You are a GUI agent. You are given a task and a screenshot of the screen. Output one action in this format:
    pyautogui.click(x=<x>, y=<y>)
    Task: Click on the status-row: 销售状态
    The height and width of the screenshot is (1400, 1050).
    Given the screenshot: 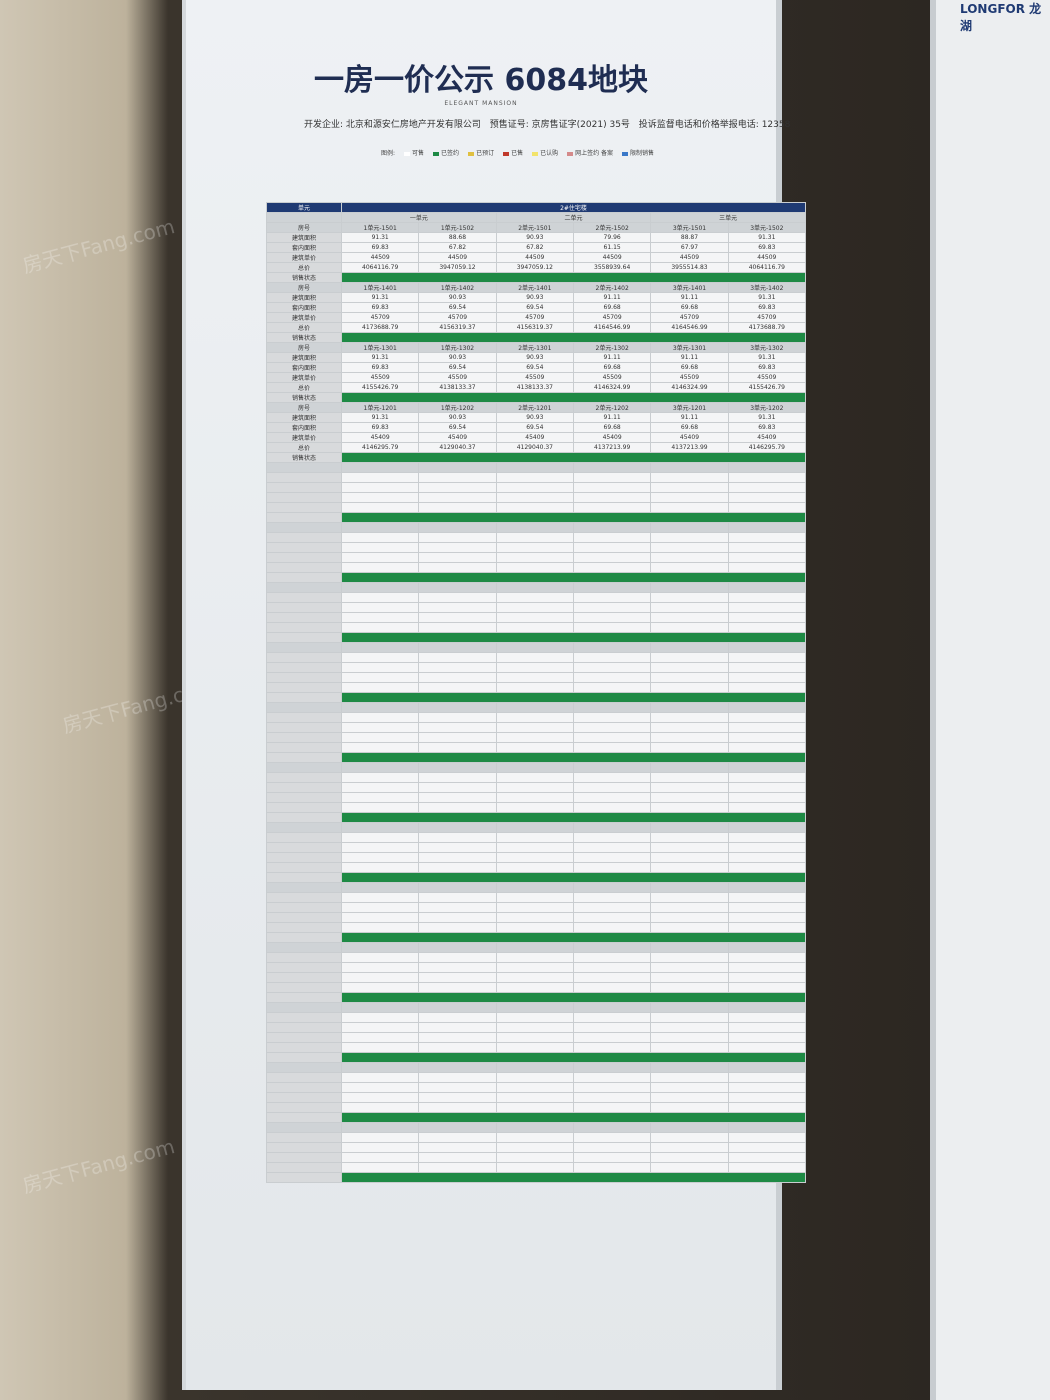 What is the action you would take?
    pyautogui.click(x=536, y=337)
    